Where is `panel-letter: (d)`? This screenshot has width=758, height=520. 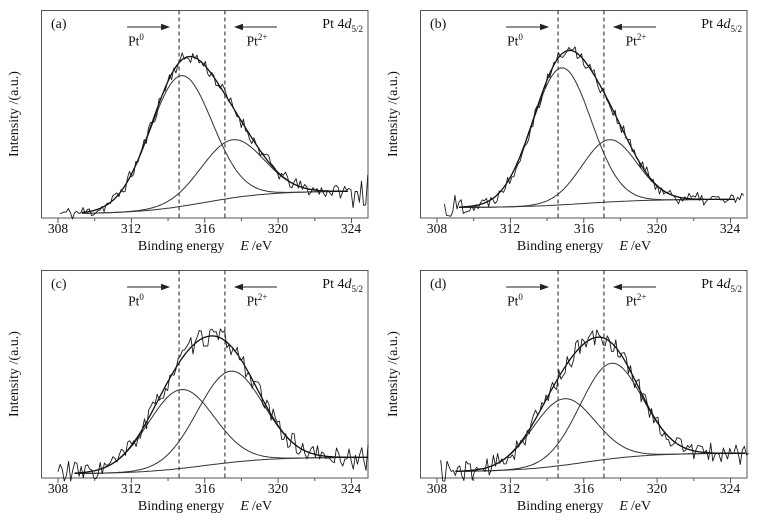
panel-letter: (d) is located at coordinates (438, 284).